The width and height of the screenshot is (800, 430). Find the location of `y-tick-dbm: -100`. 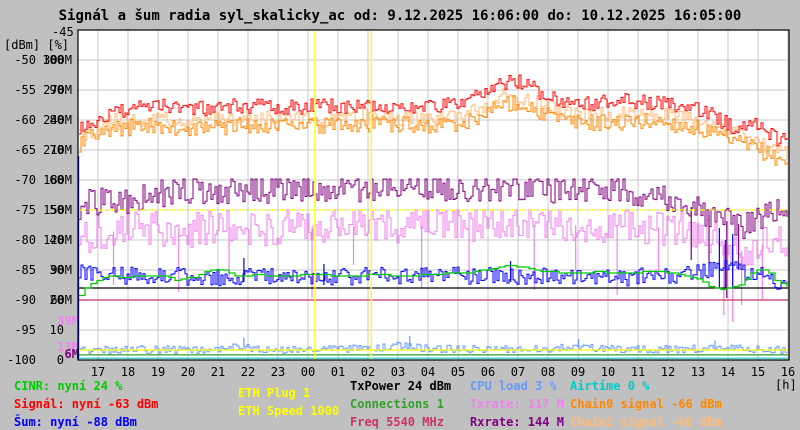

y-tick-dbm: -100 is located at coordinates (21, 360).